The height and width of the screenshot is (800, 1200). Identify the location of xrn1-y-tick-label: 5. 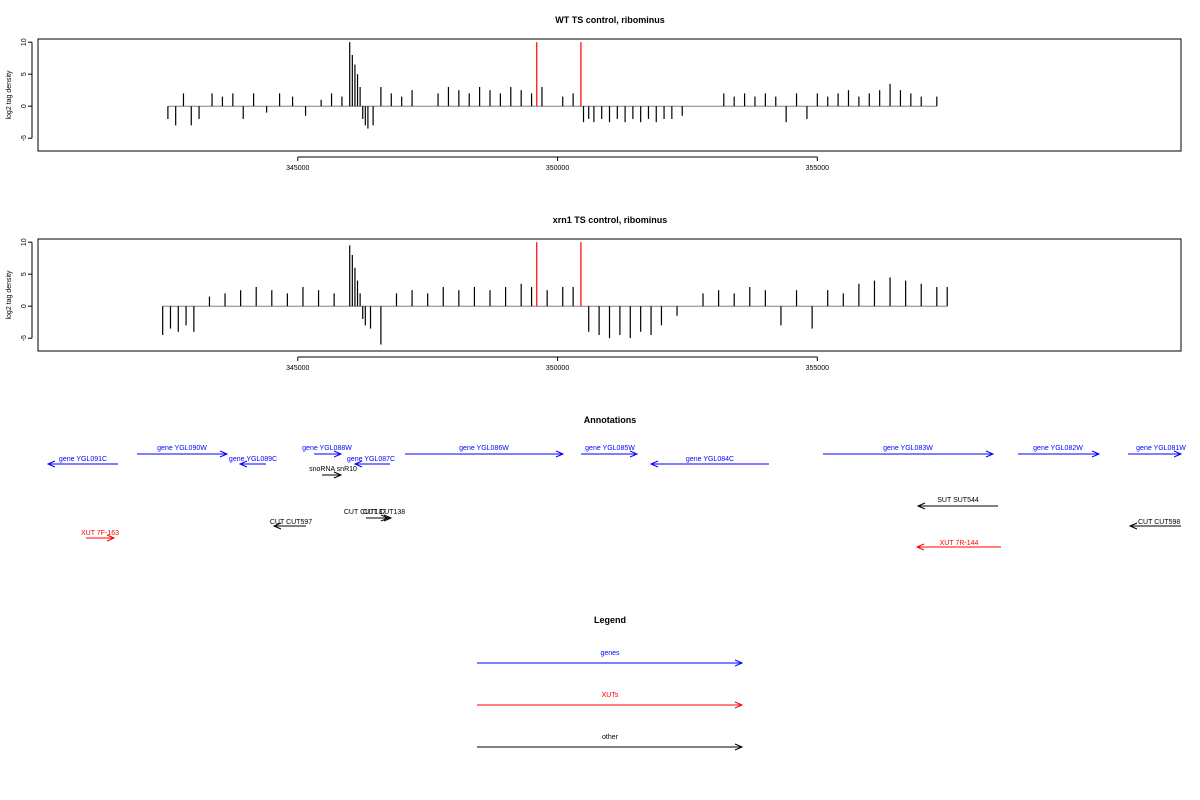
(24, 274).